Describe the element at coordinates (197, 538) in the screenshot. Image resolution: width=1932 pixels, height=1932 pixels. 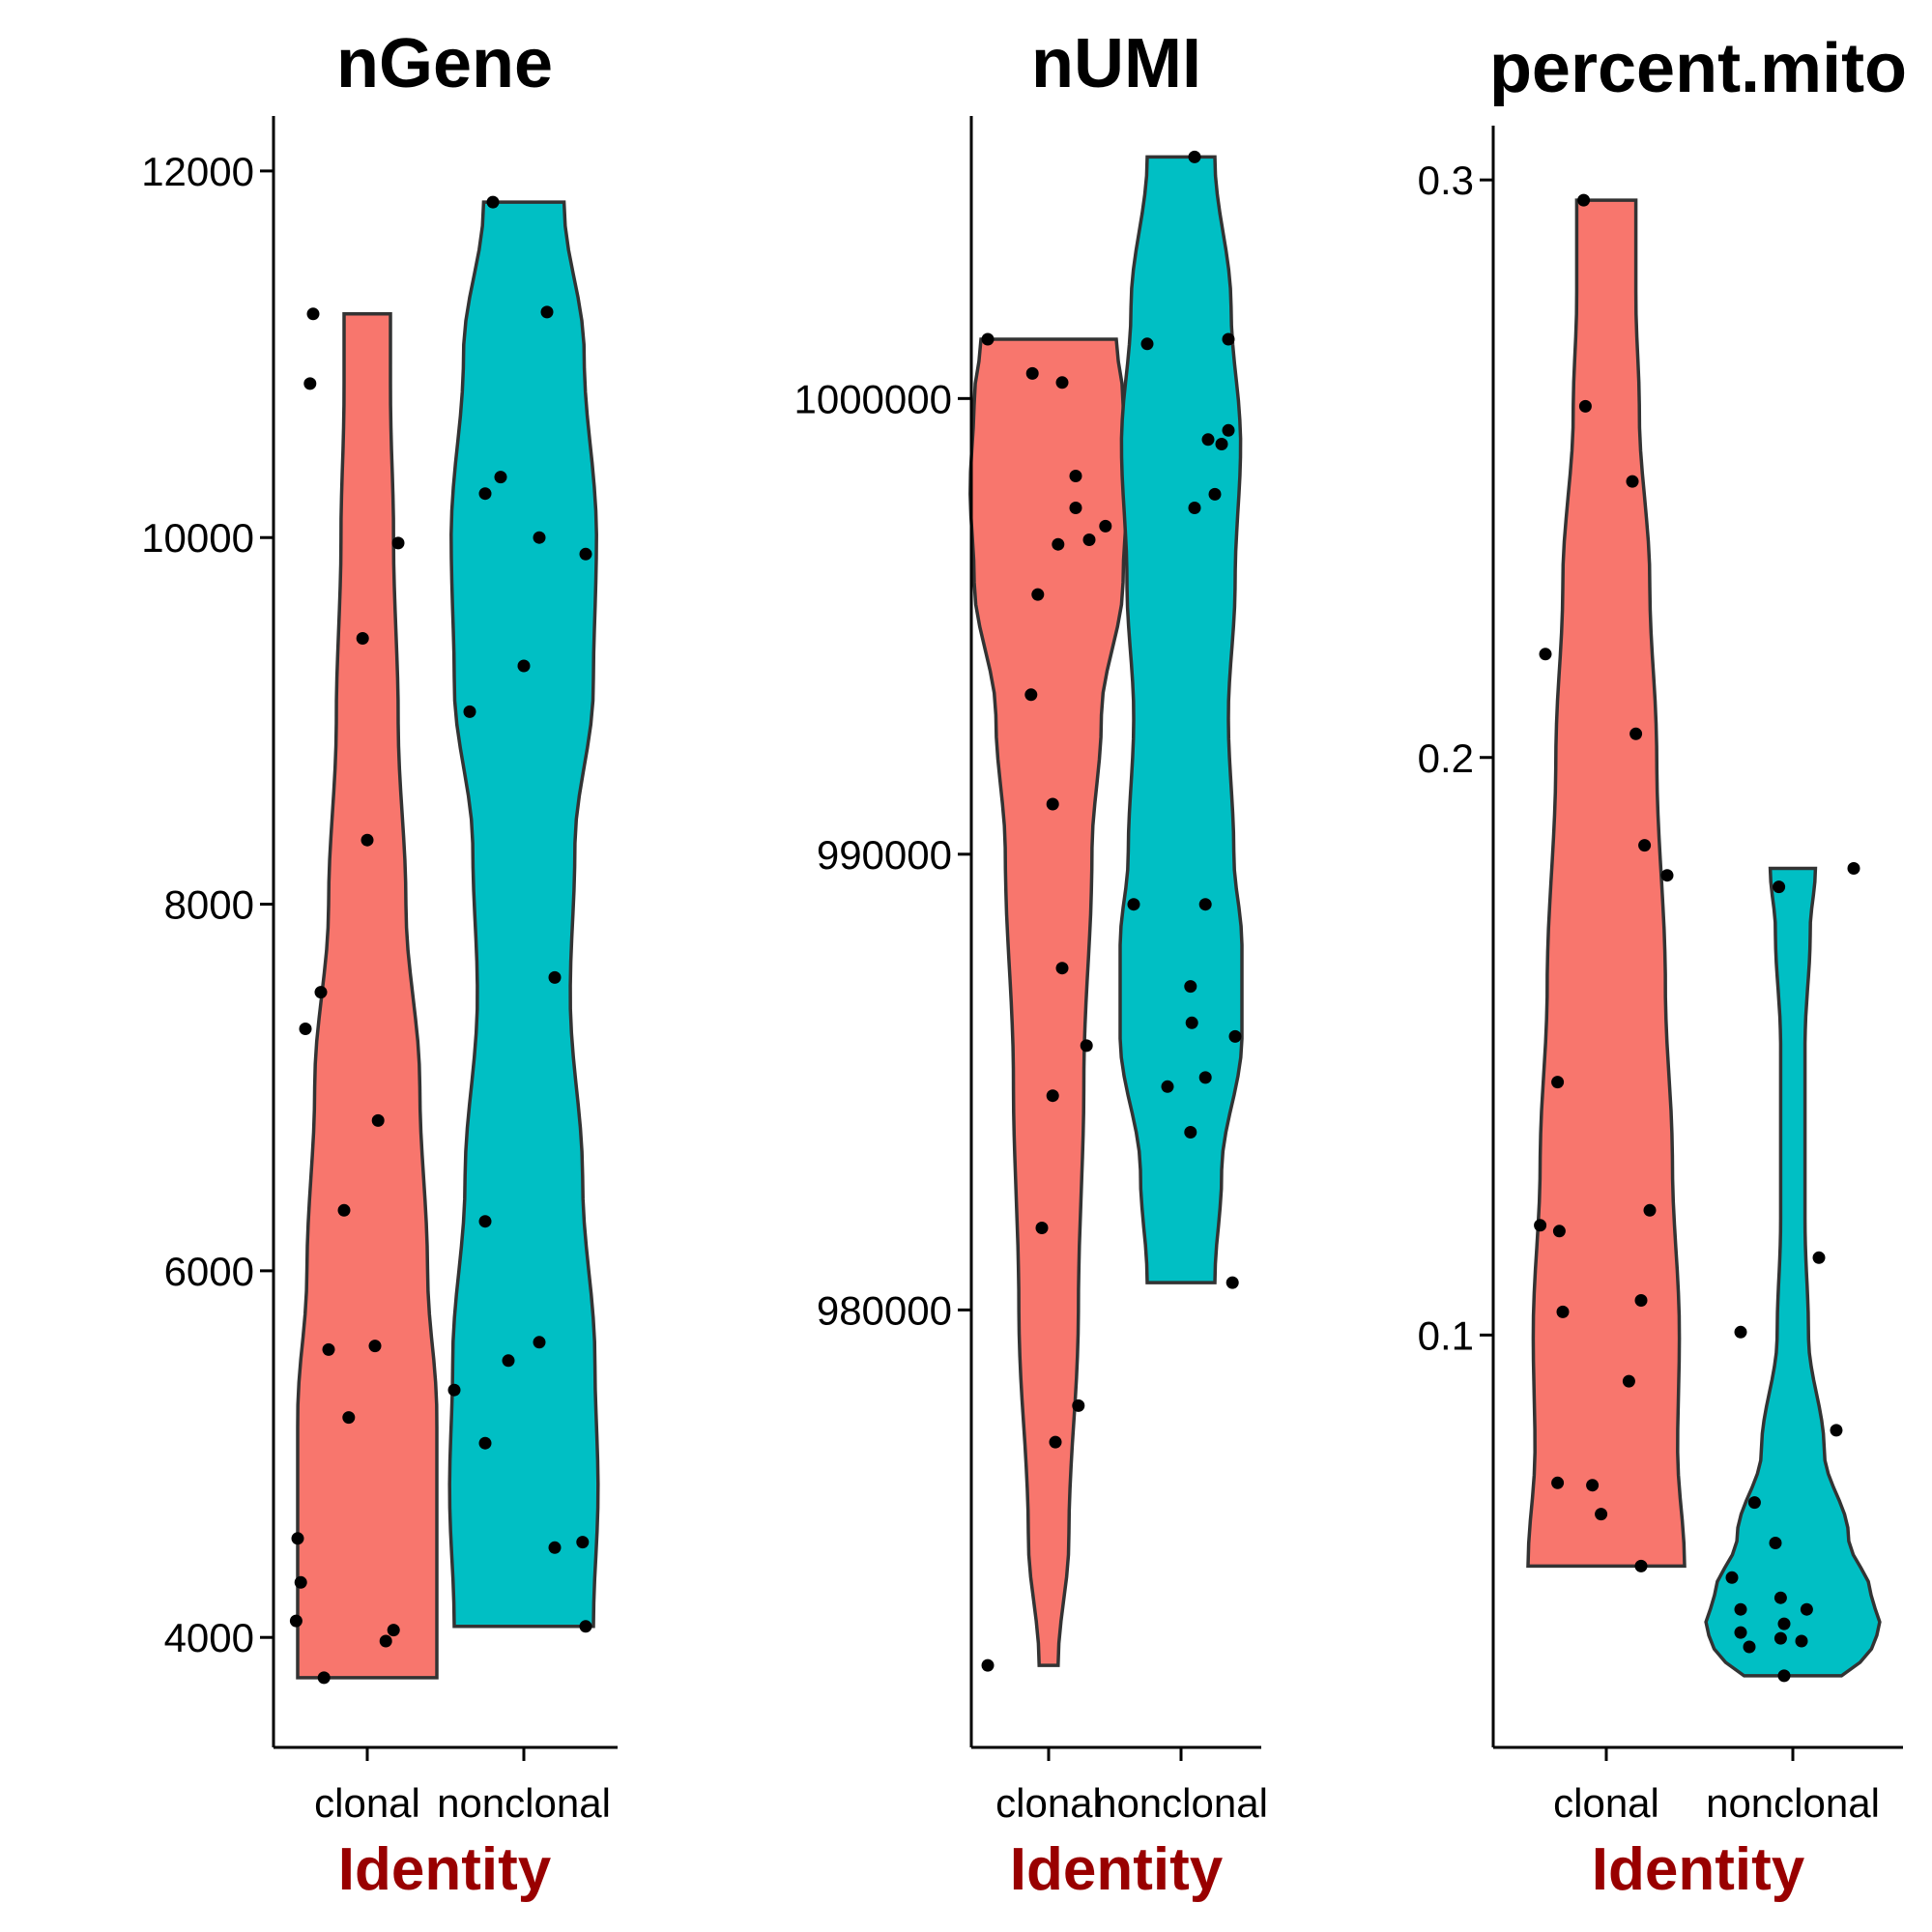
I see `y-tick-label: 10000` at that location.